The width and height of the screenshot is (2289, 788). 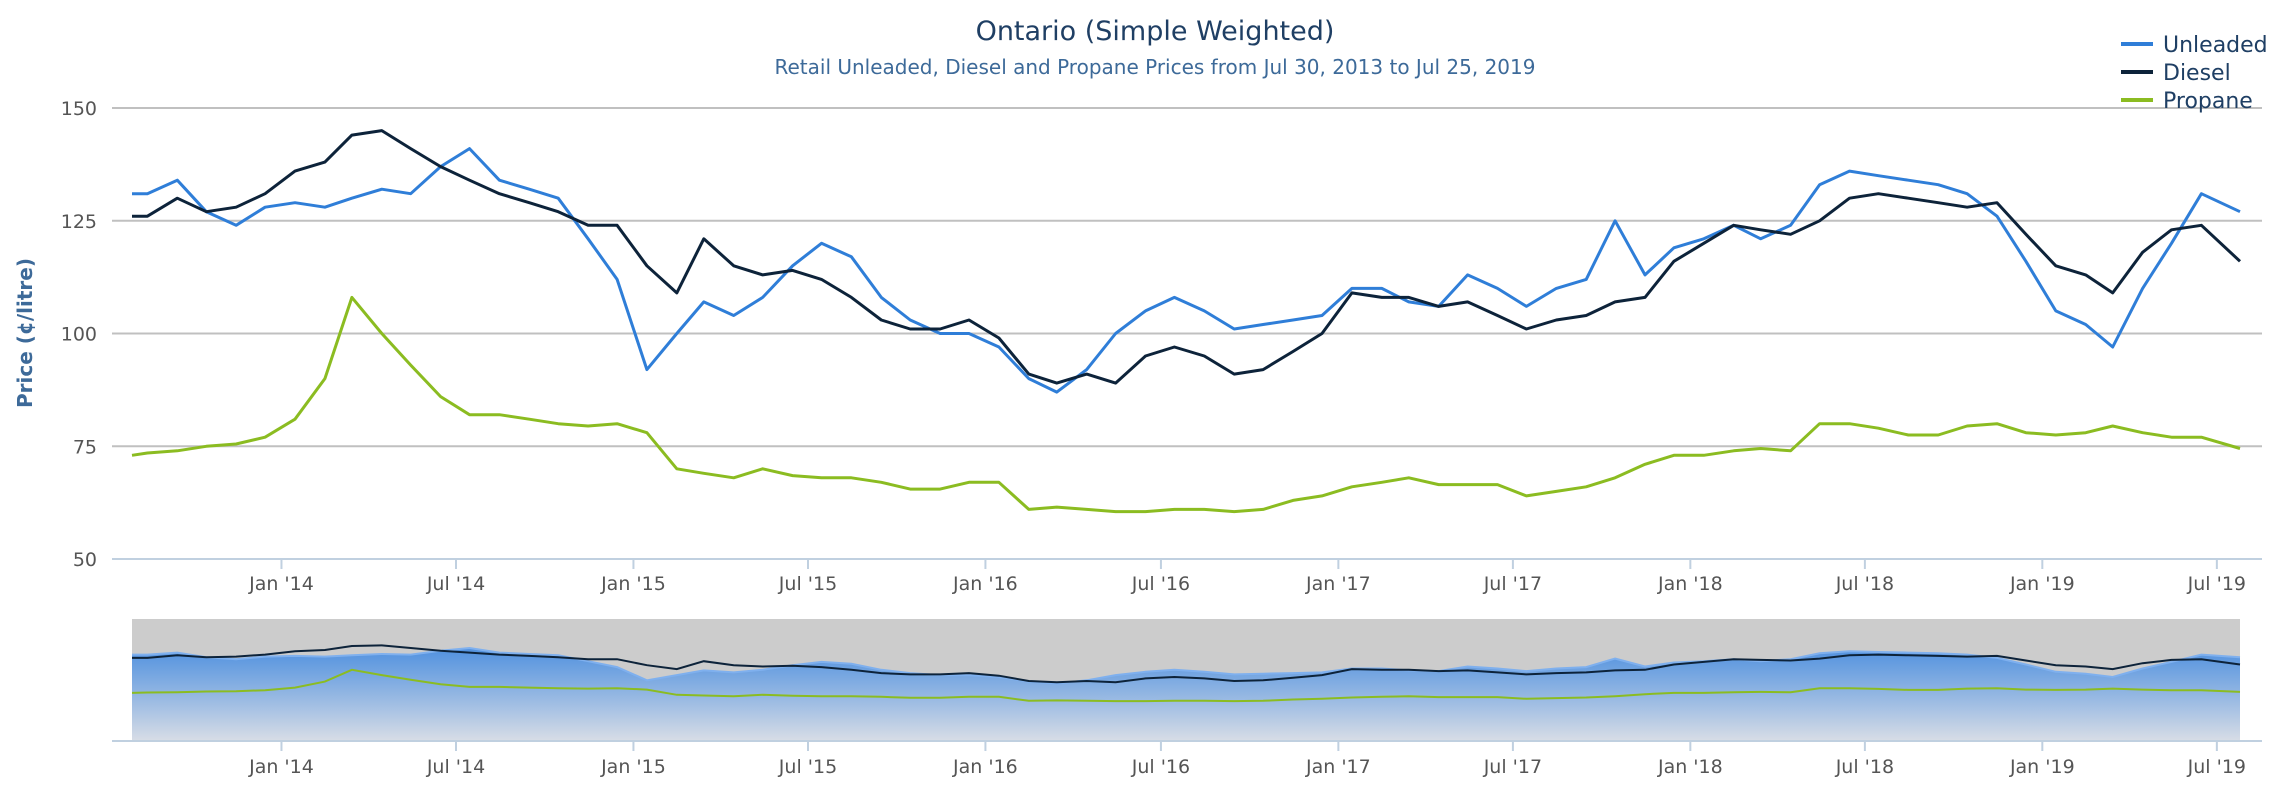 What do you see at coordinates (25, 333) in the screenshot?
I see `y-axis-title: Price (¢/litre)` at bounding box center [25, 333].